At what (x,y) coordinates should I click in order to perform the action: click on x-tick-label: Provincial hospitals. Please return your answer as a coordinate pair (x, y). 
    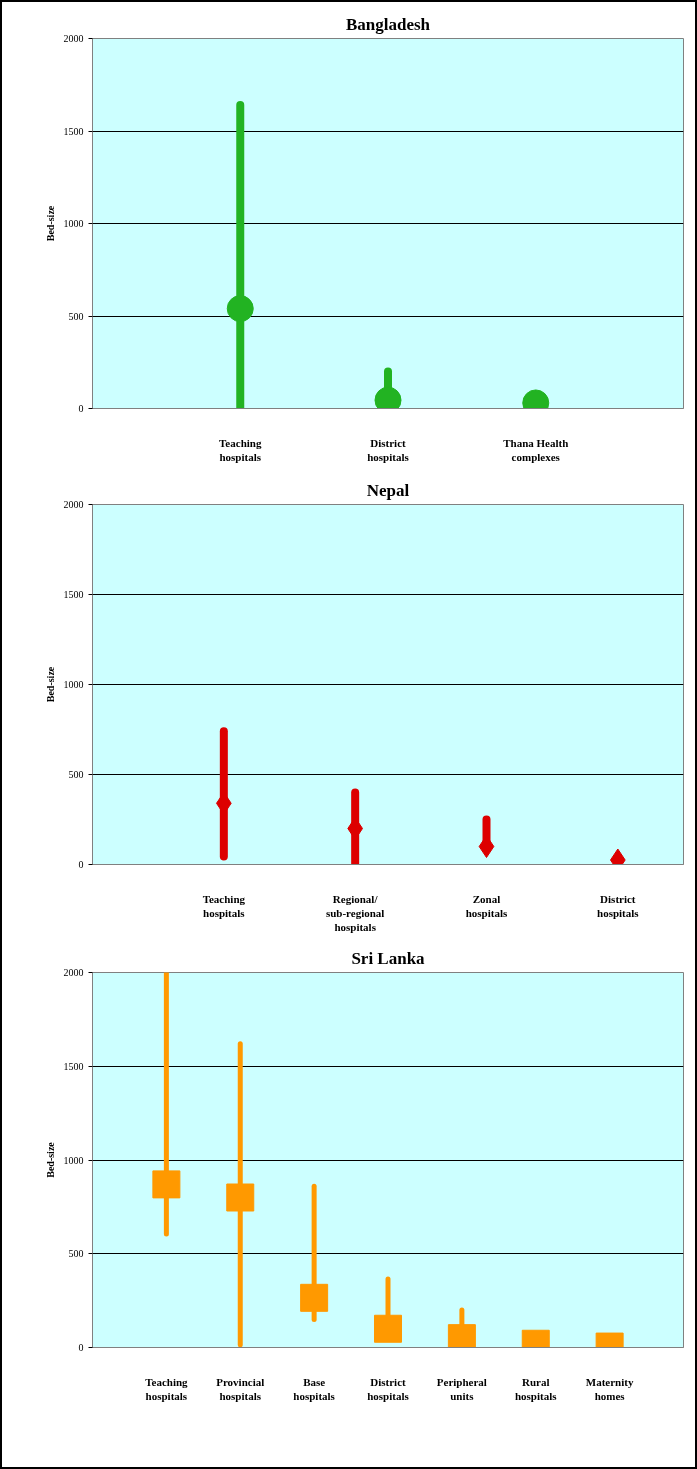
    Looking at the image, I should click on (240, 1388).